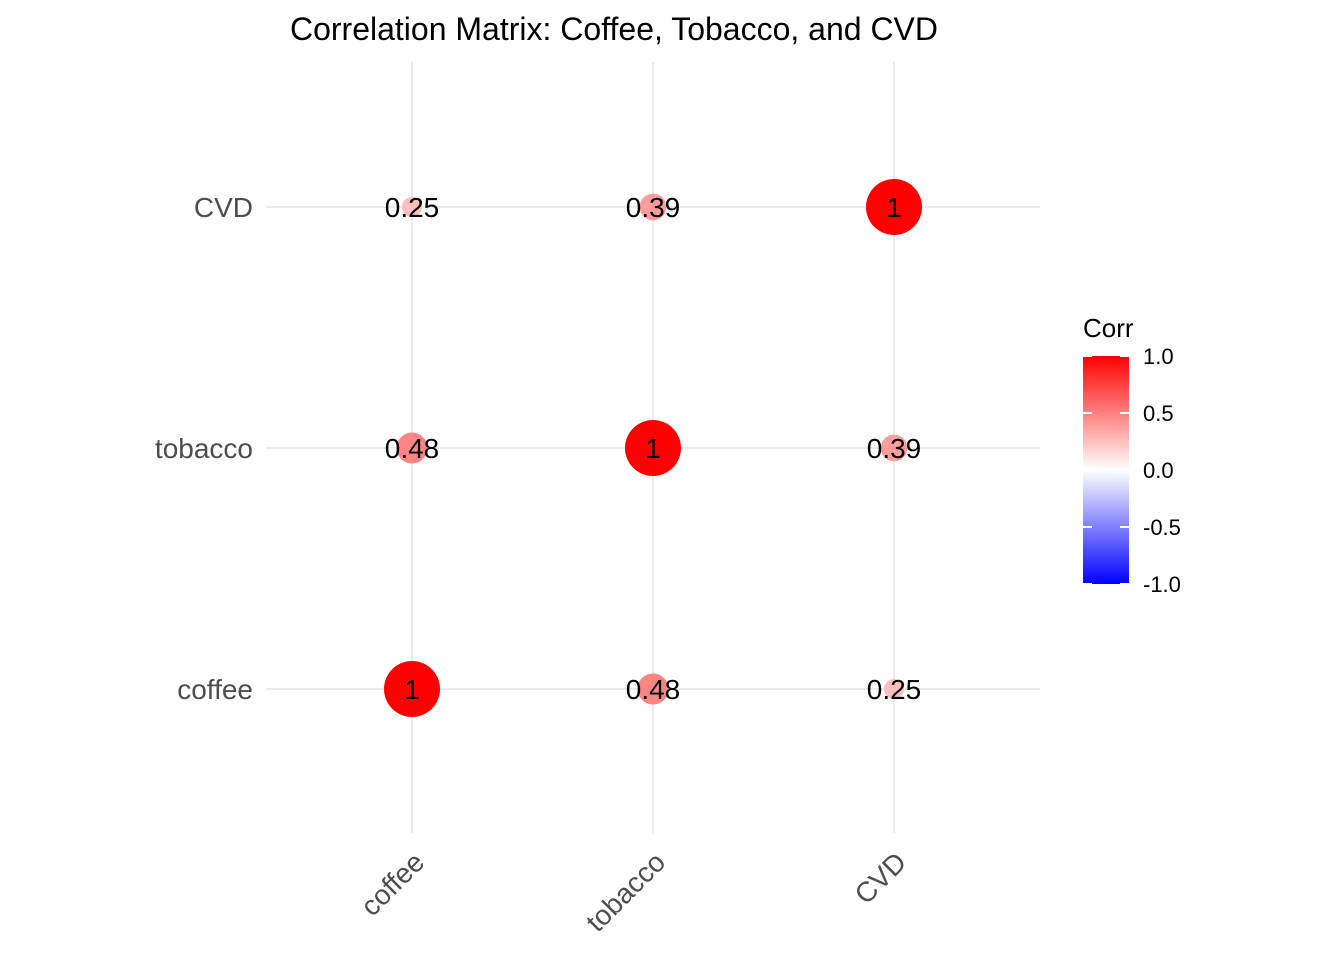 The height and width of the screenshot is (965, 1344). I want to click on corr-label-tobacco-coffee: 0.48, so click(653, 689).